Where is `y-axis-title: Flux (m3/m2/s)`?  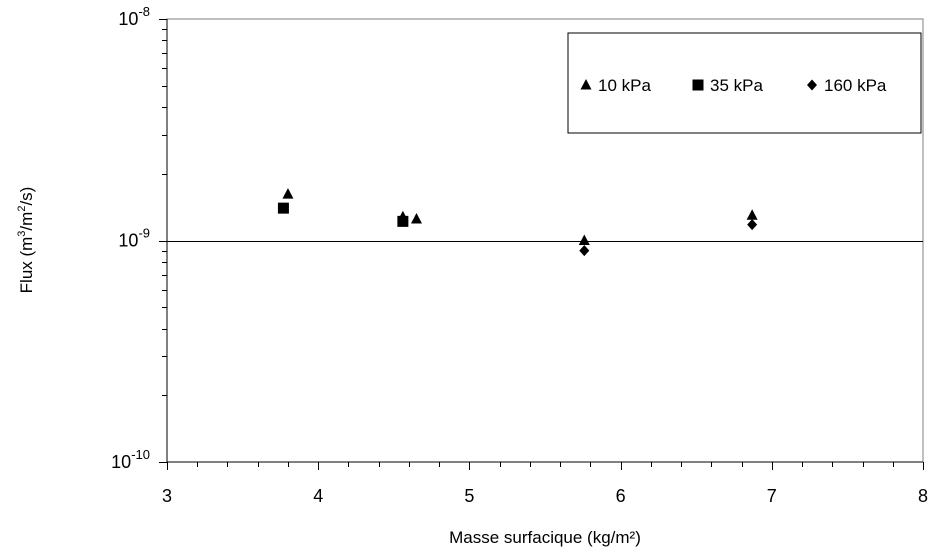
y-axis-title: Flux (m3/m2/s) is located at coordinates (26, 240).